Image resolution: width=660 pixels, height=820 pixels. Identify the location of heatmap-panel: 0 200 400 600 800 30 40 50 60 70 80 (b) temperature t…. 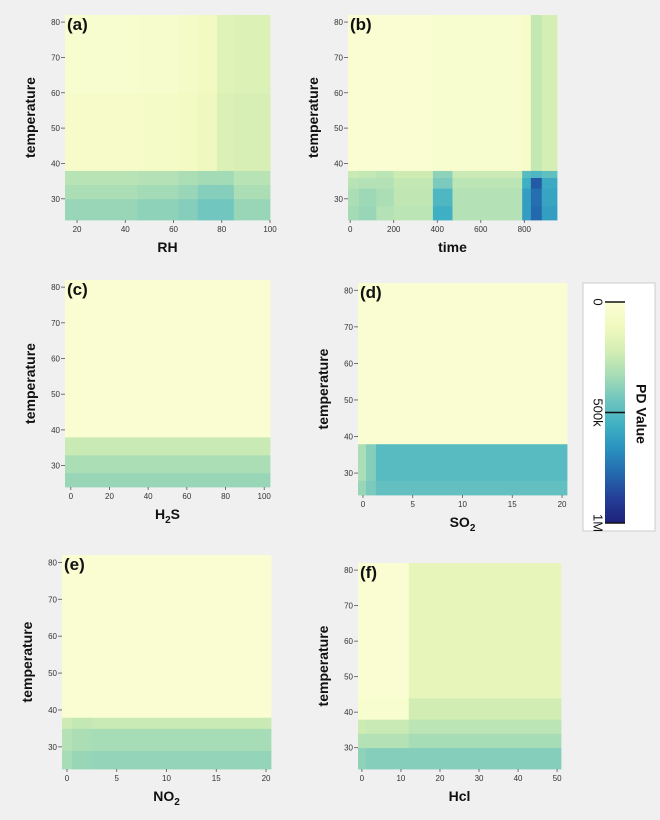
(431, 135).